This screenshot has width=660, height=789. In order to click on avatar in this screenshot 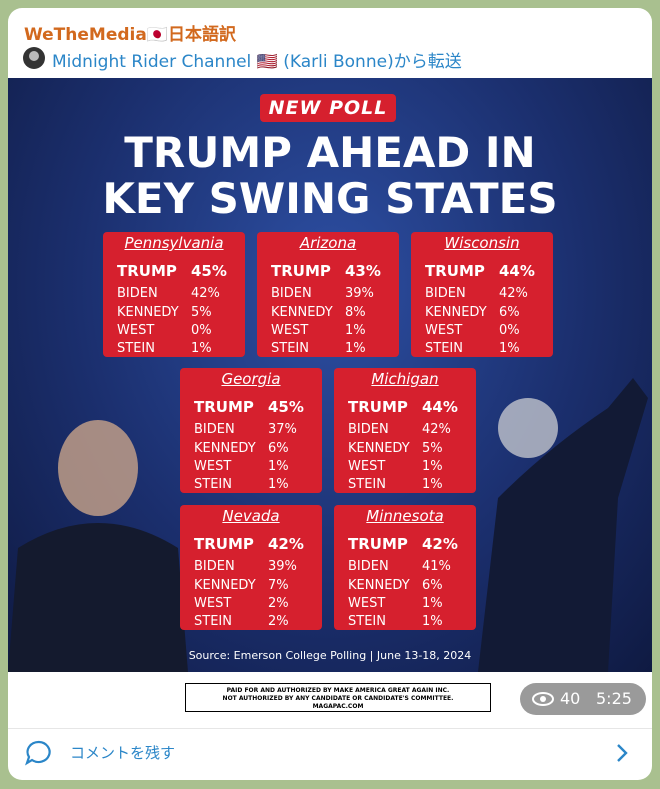, I will do `click(34, 58)`.